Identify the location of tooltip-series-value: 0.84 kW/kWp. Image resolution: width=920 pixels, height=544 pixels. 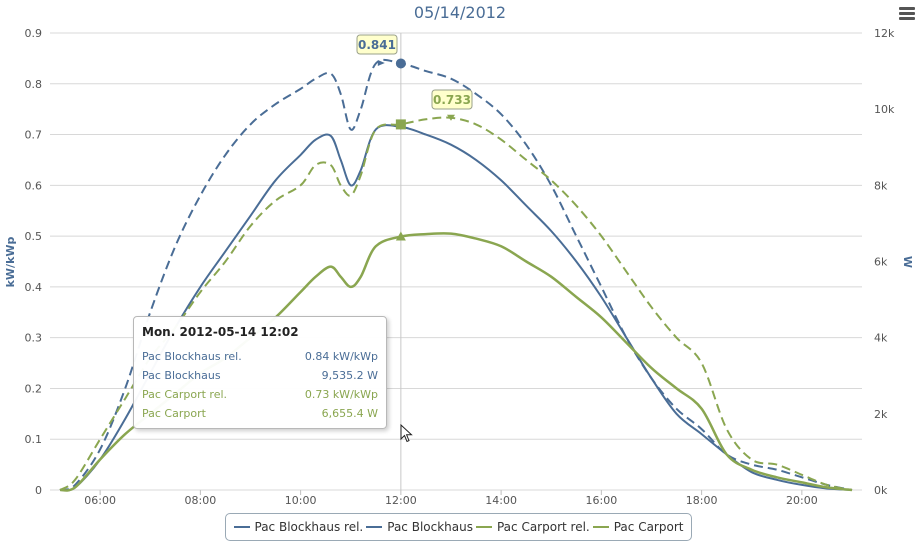
(341, 356).